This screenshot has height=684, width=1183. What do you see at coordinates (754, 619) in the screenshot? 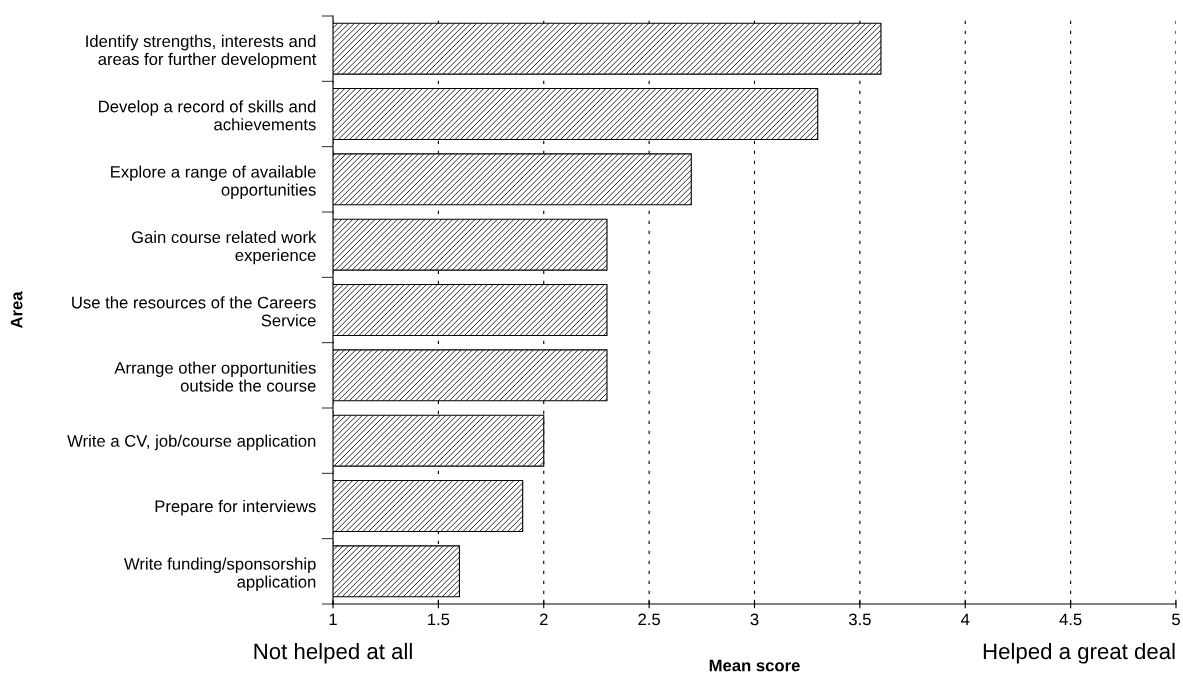
I see `x-tick-label: 3` at bounding box center [754, 619].